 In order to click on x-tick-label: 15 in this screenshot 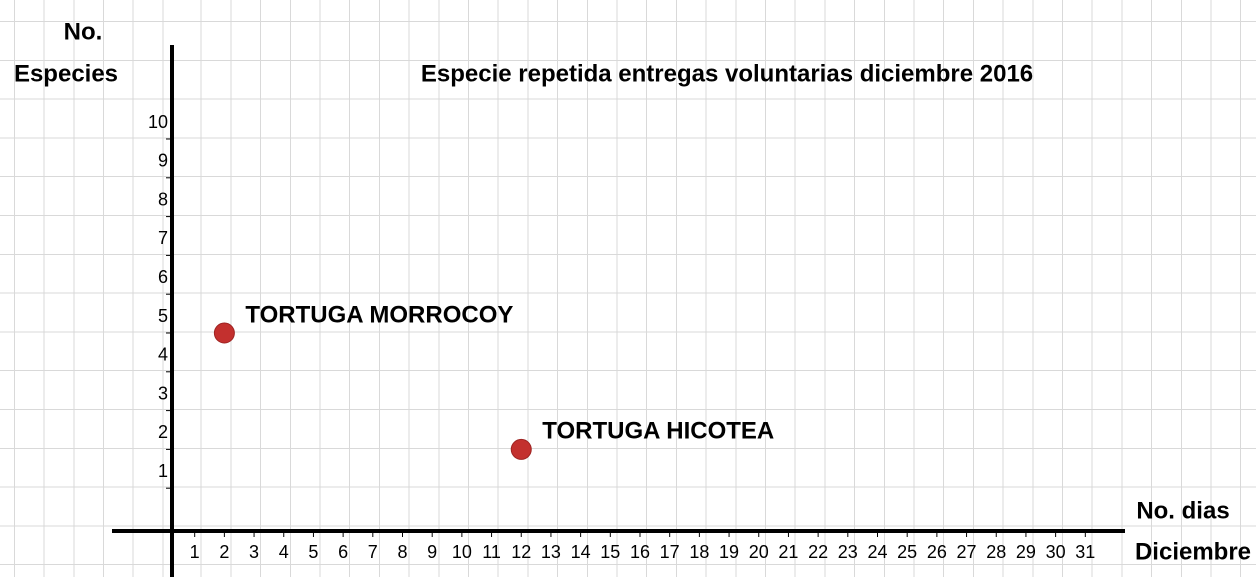, I will do `click(610, 552)`.